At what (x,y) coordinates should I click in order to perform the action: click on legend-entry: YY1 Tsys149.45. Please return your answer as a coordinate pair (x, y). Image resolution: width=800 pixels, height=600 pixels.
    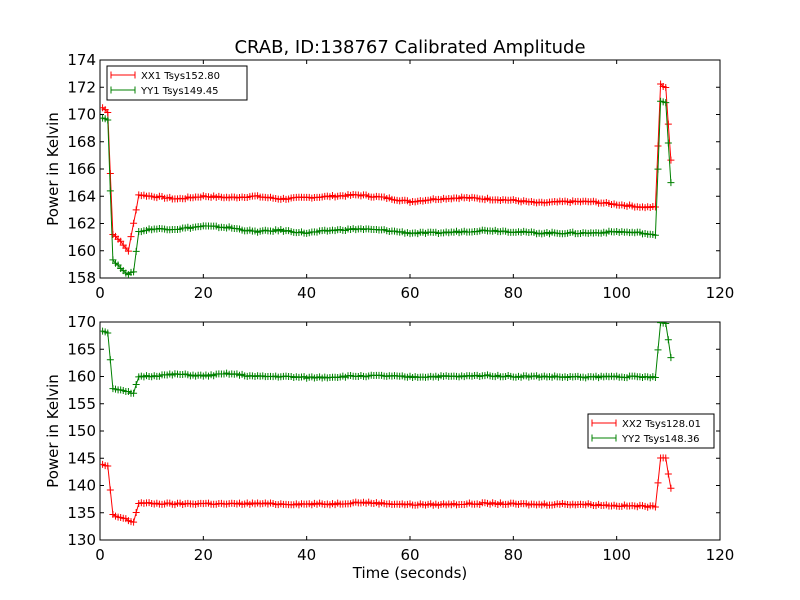
    Looking at the image, I should click on (164, 91).